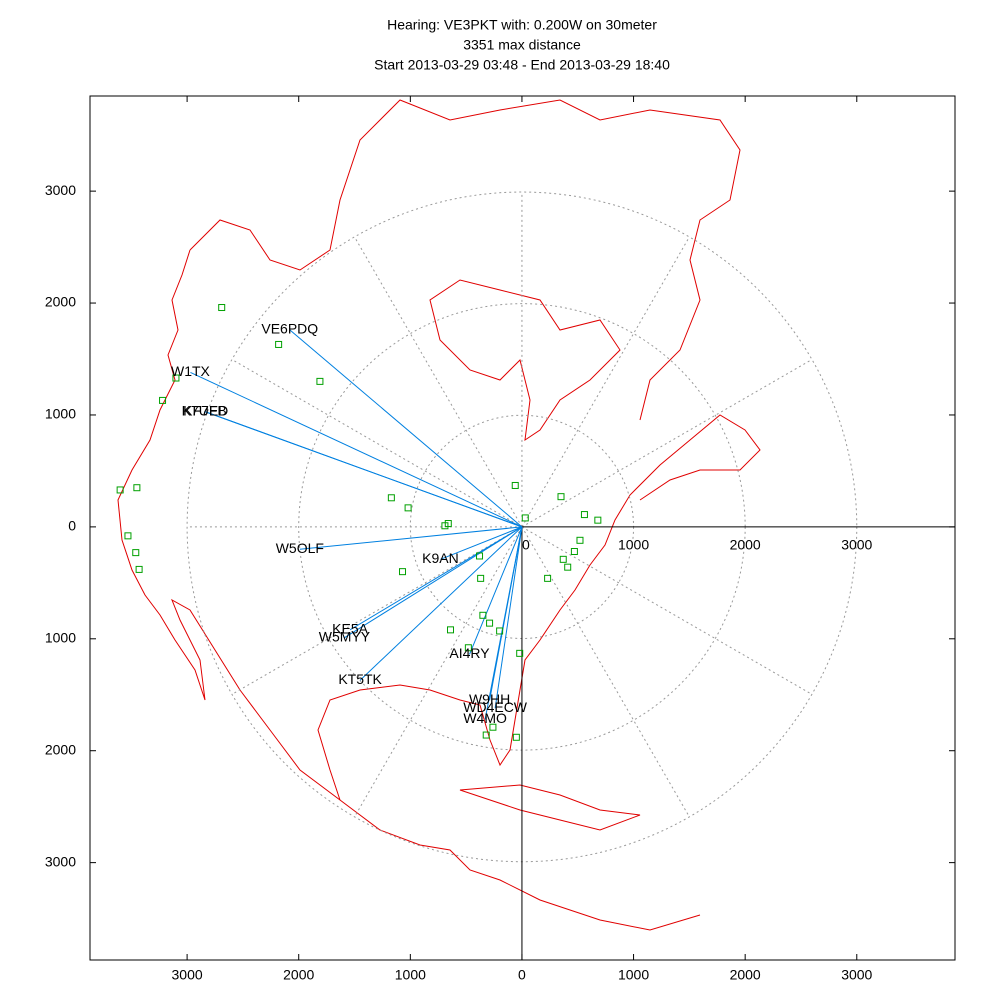  What do you see at coordinates (522, 25) in the screenshot?
I see `chart-title: Hearing: VE3PKT with: 0.200W on 30meter` at bounding box center [522, 25].